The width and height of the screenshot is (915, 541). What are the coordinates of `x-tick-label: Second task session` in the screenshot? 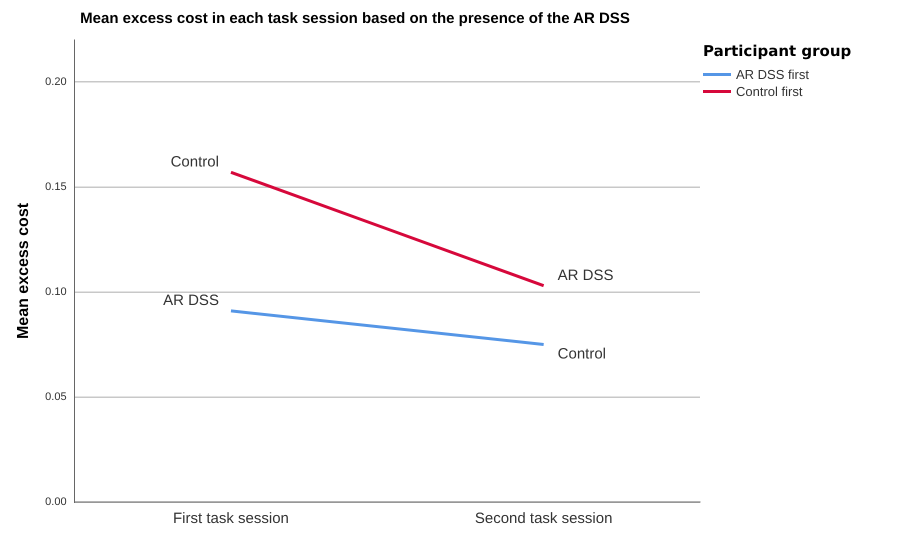 It's located at (543, 519).